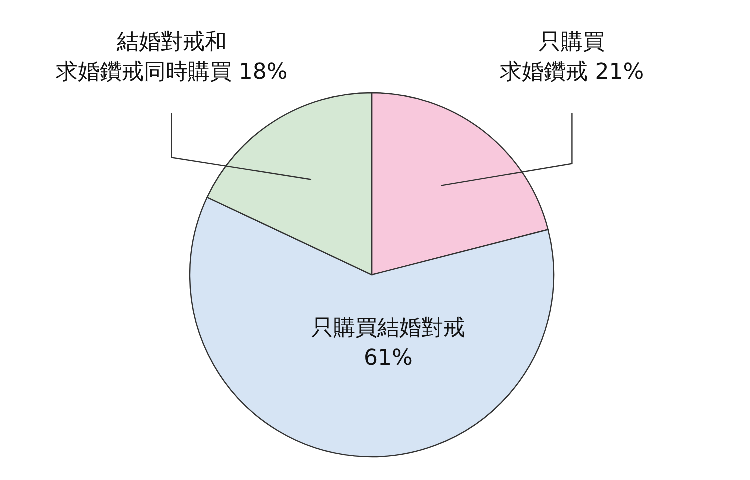 This screenshot has width=750, height=480. I want to click on slice-label: 只購買結婚對戒, so click(388, 328).